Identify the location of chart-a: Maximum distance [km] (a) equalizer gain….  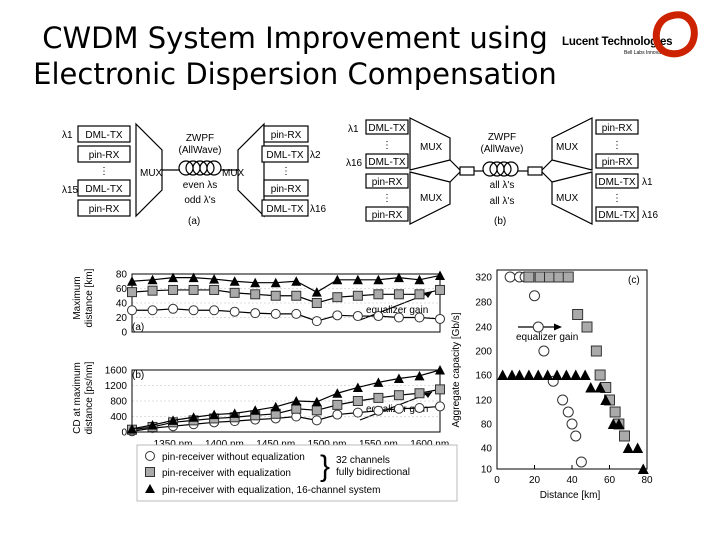
(258, 303).